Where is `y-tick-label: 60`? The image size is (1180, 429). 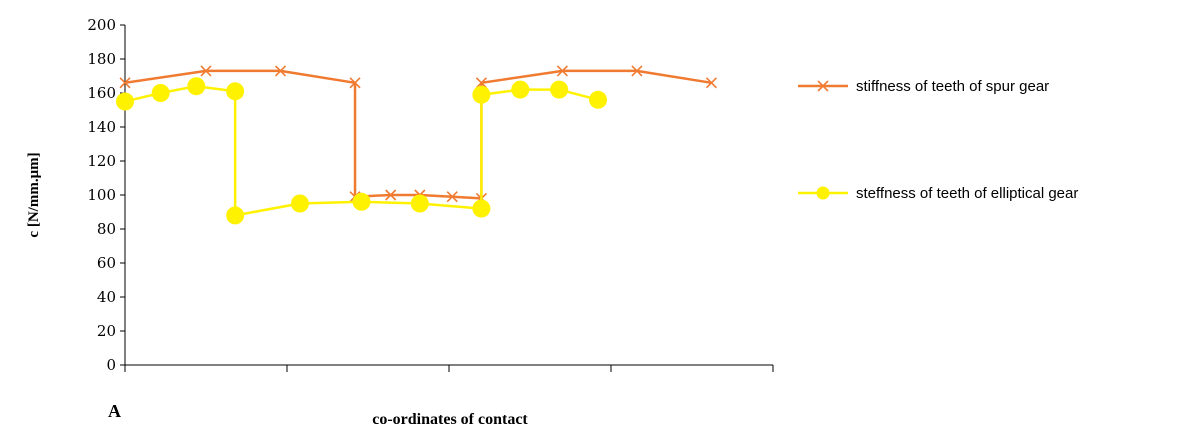
y-tick-label: 60 is located at coordinates (106, 263).